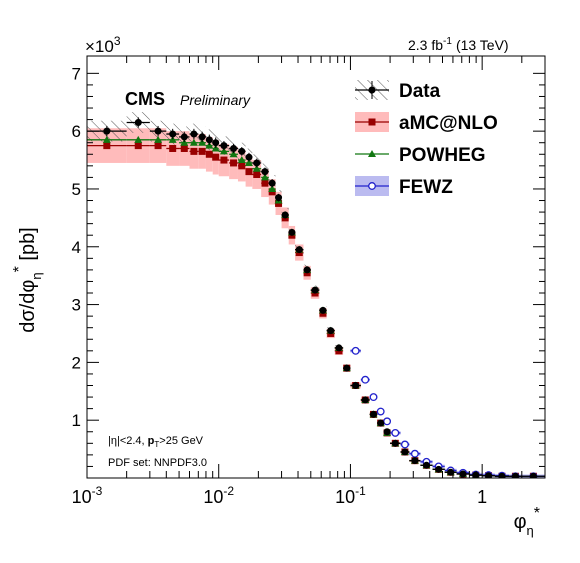  Describe the element at coordinates (76, 305) in the screenshot. I see `y-tick-label: 3` at that location.